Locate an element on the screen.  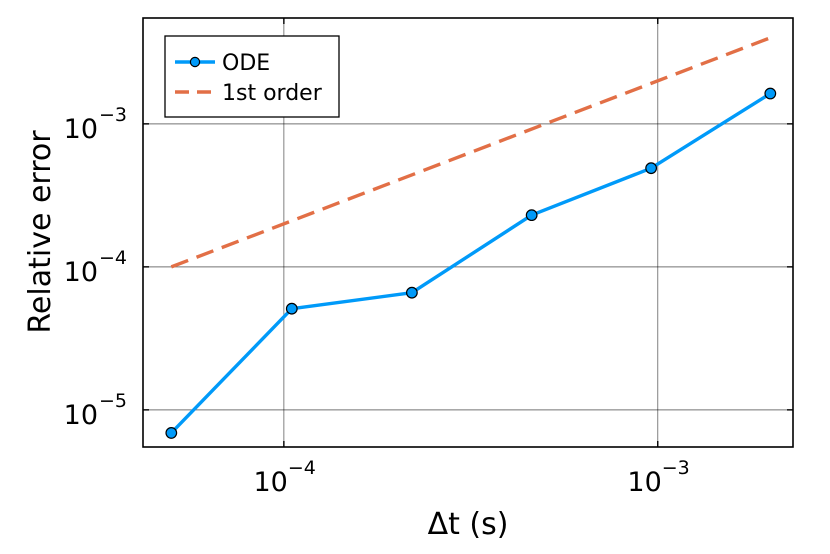
y-tick-label: 10 −4 is located at coordinates (95, 267).